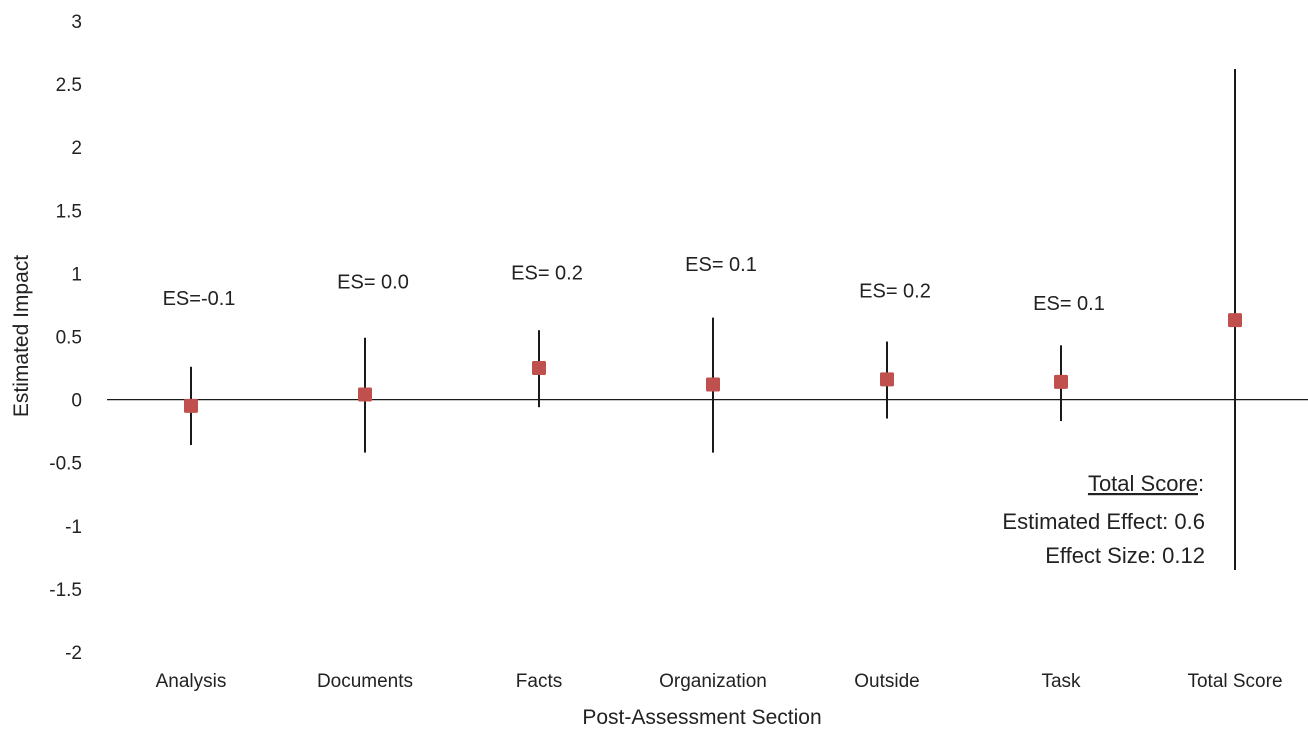 This screenshot has width=1308, height=734. Describe the element at coordinates (1061, 681) in the screenshot. I see `x-tick-label: Task` at that location.